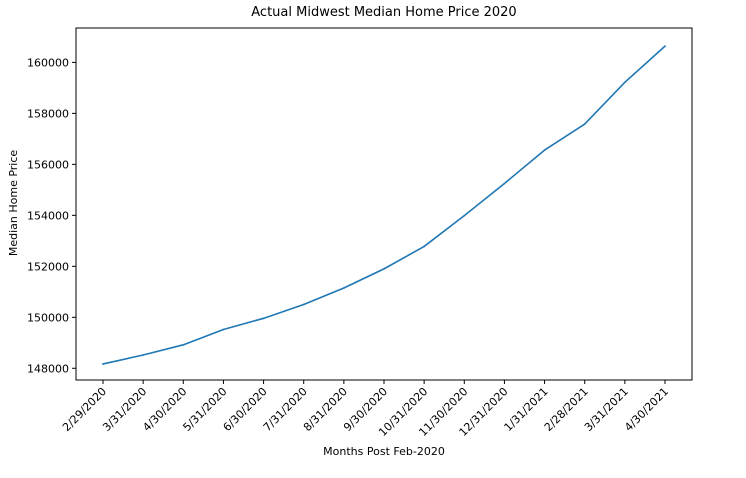 The width and height of the screenshot is (746, 478). I want to click on y-axis-label: Median Home Price, so click(13, 203).